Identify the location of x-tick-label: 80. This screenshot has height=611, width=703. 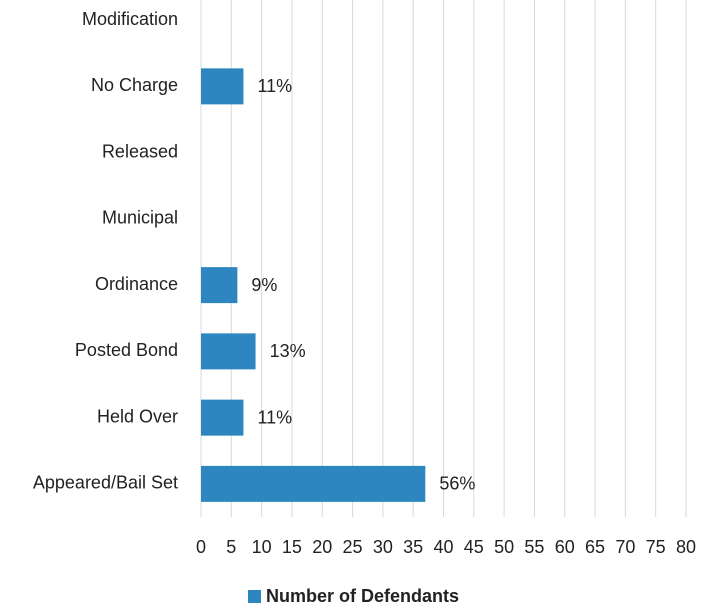
(686, 547).